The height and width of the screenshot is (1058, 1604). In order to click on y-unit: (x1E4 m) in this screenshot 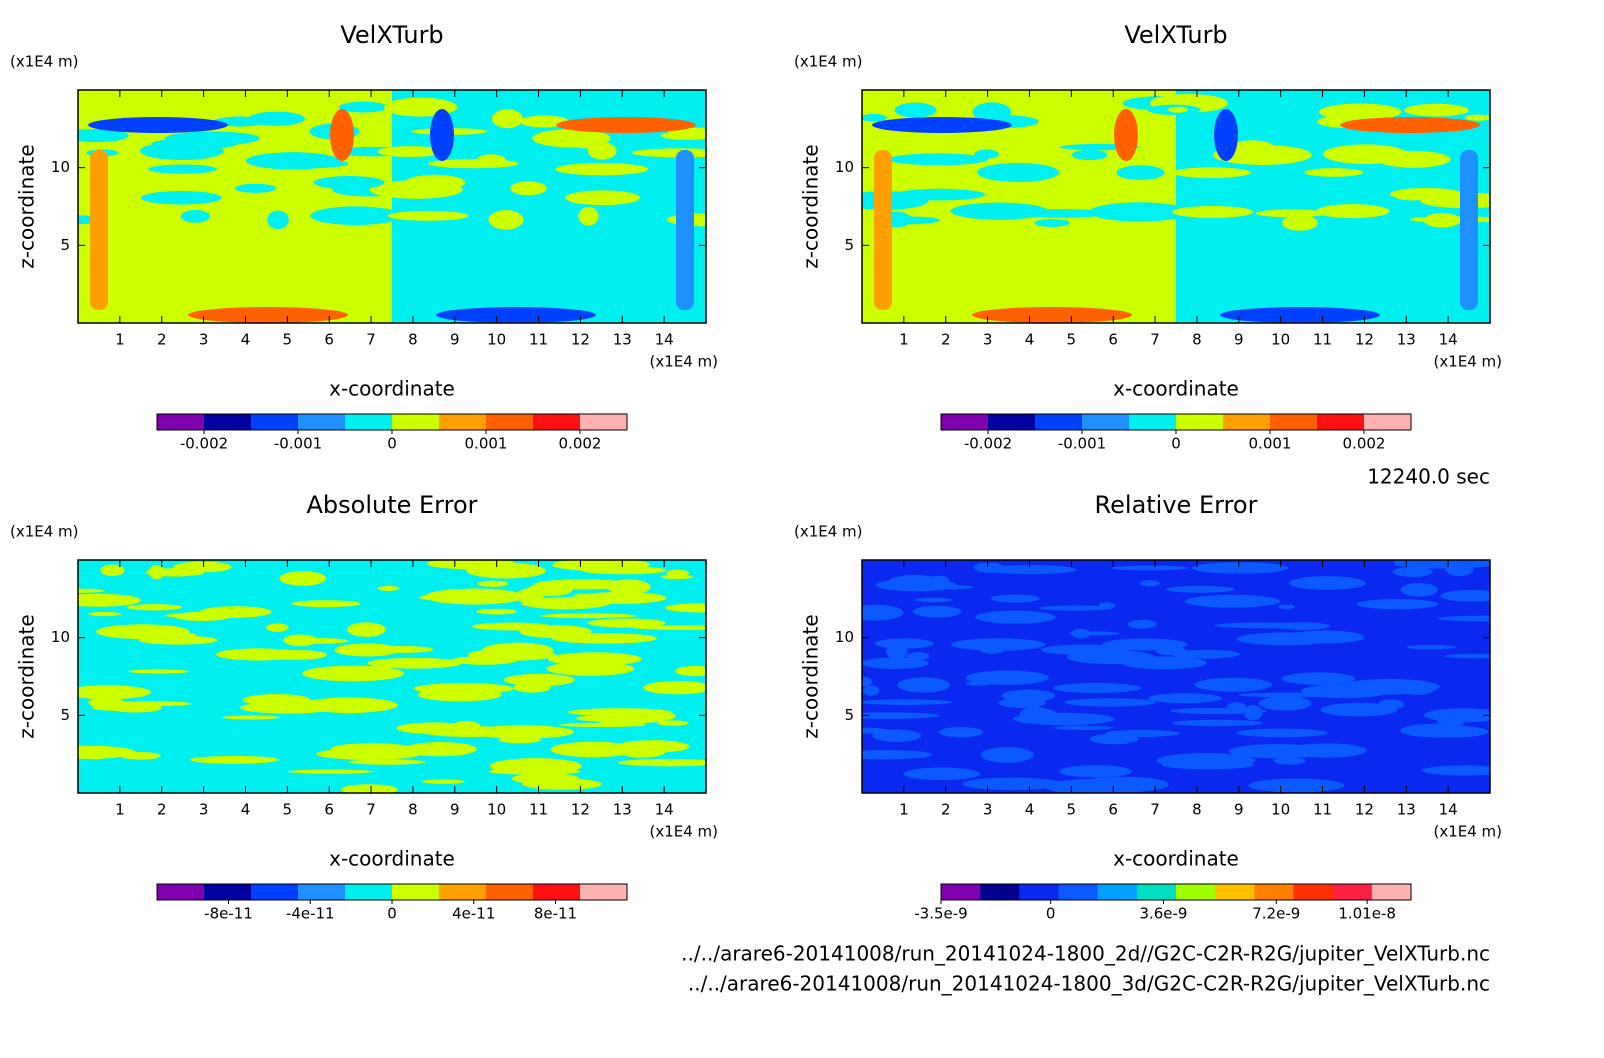, I will do `click(828, 62)`.